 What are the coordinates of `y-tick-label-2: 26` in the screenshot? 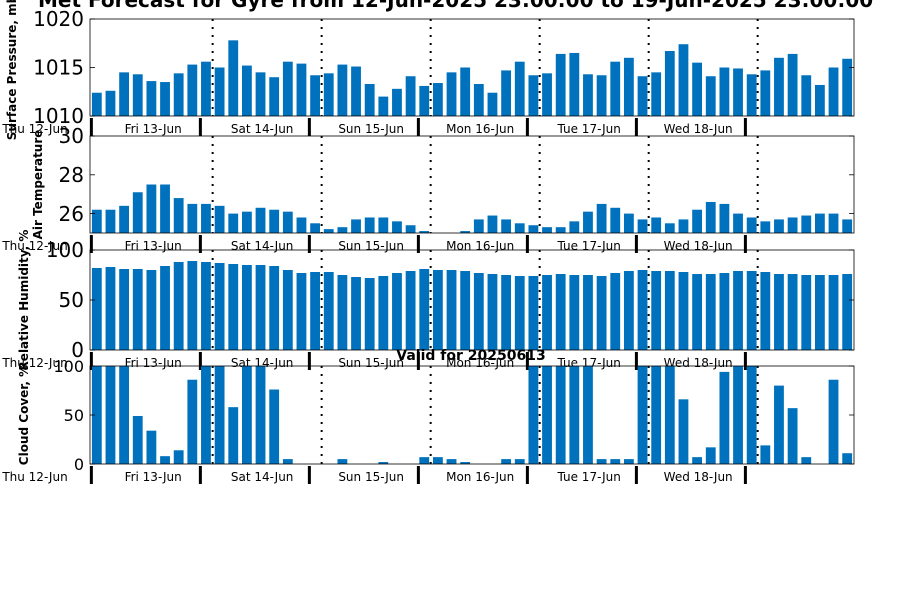 It's located at (71, 214).